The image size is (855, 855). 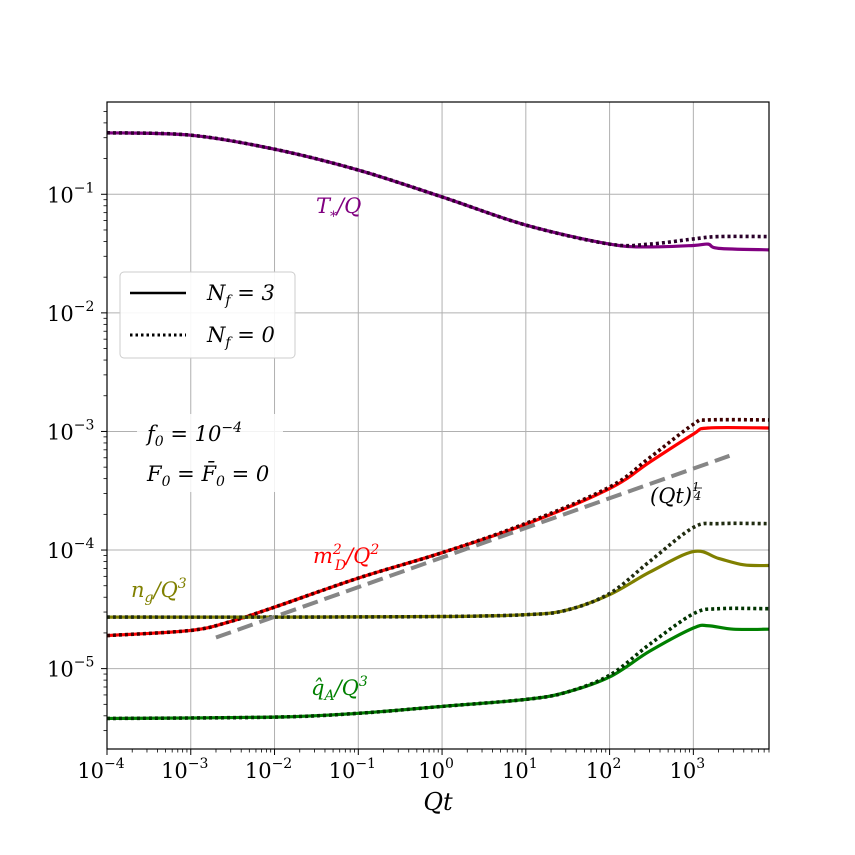 What do you see at coordinates (70, 549) in the screenshot?
I see `y-tick-label: 10⁻⁴` at bounding box center [70, 549].